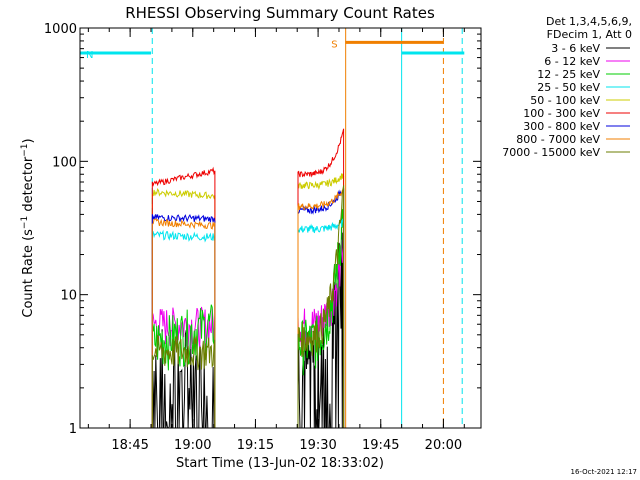 The width and height of the screenshot is (640, 480). I want to click on x-tick-label: 19:45, so click(380, 445).